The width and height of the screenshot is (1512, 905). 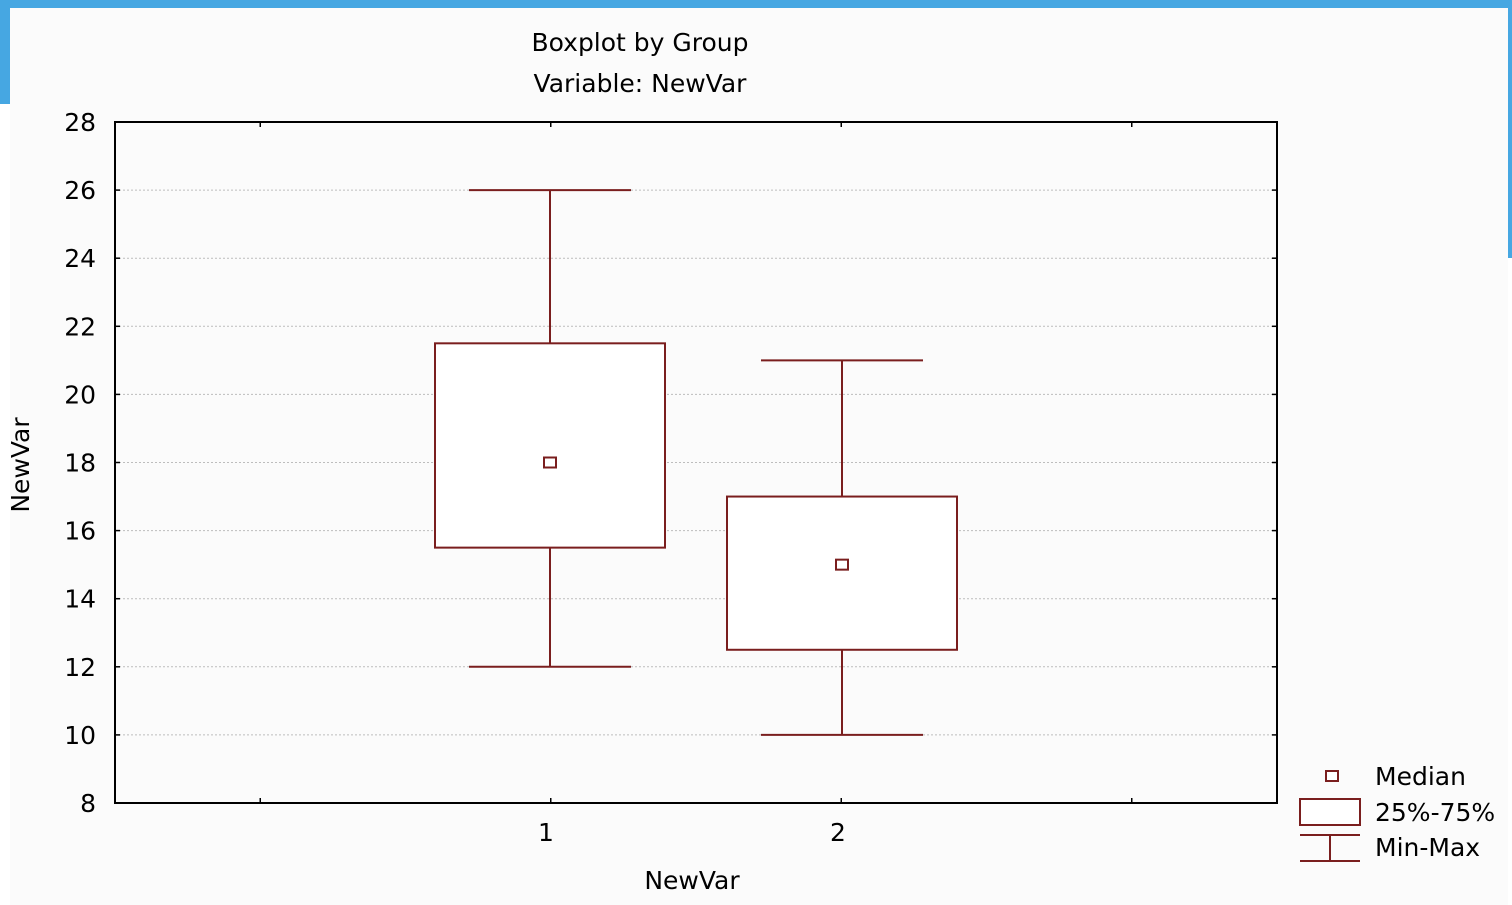 I want to click on legend-item-whisker: Min-Max, so click(x=1390, y=847).